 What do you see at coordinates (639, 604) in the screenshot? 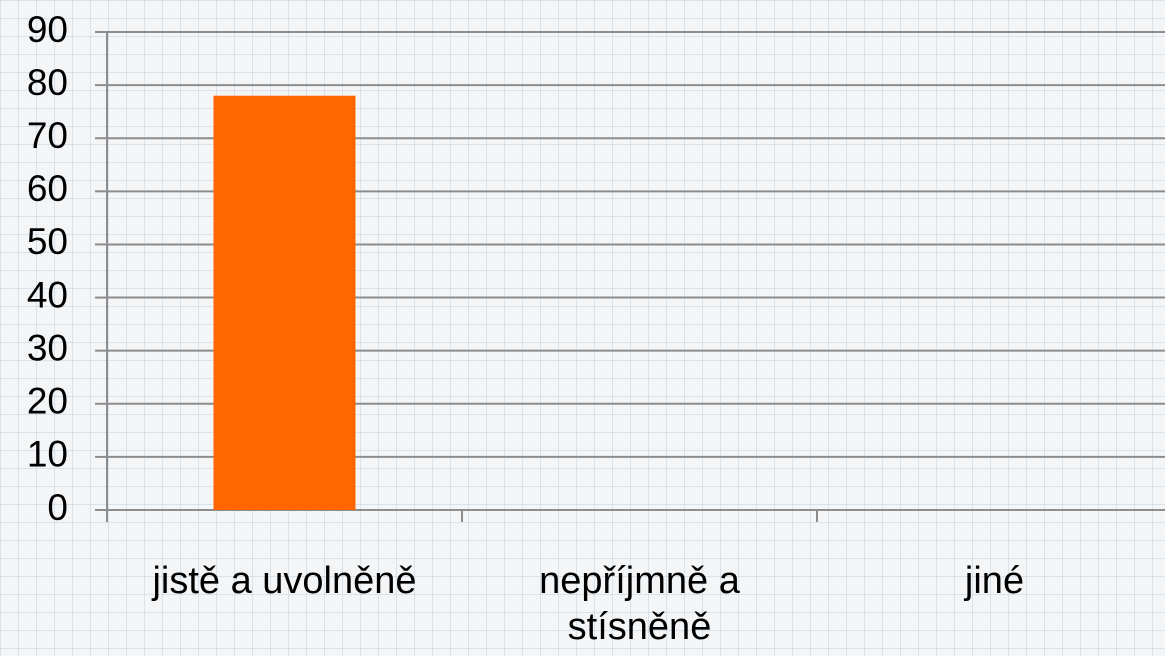
I see `x-tick-label: nepříjmně a stísněně` at bounding box center [639, 604].